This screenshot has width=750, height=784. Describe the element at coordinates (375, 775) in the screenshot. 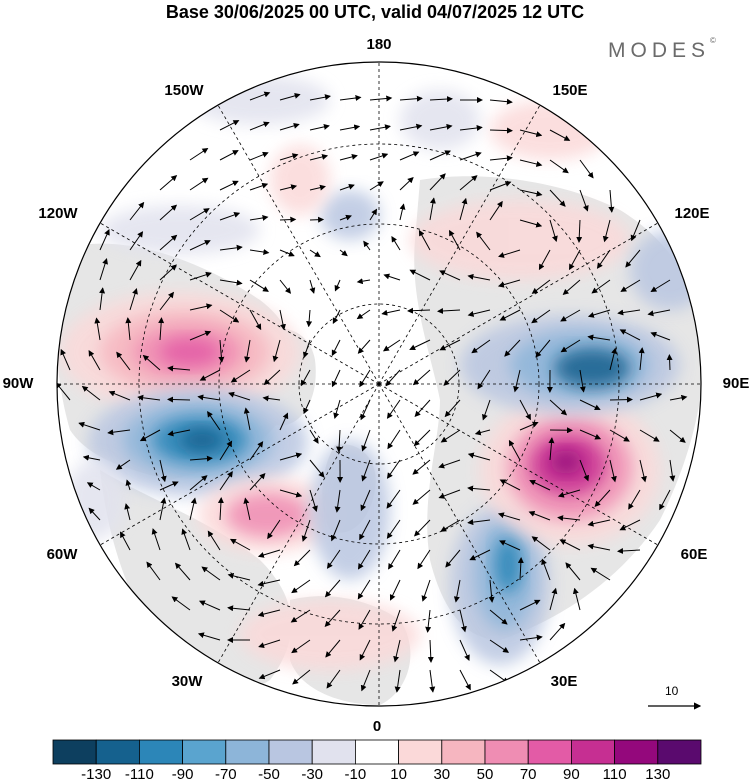

I see `colorbar-labels: -130 -110 -90 -70 -50 -30 -10 10 30 50 70 90 110 130` at that location.